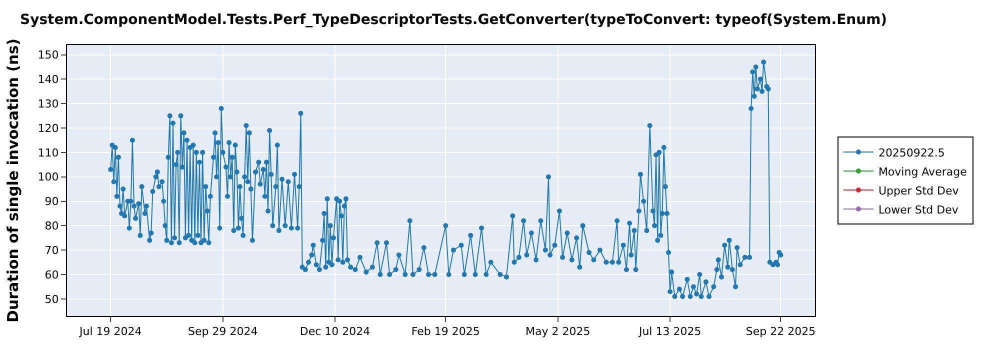 This screenshot has width=1000, height=350. Describe the element at coordinates (51, 201) in the screenshot. I see `y-tick-label: 90` at that location.